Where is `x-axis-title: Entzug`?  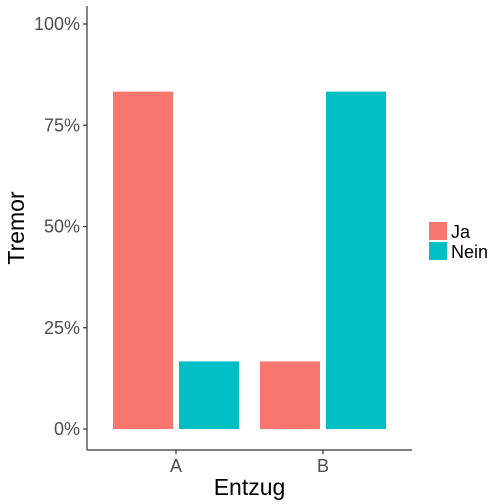
x-axis-title: Entzug is located at coordinates (250, 487).